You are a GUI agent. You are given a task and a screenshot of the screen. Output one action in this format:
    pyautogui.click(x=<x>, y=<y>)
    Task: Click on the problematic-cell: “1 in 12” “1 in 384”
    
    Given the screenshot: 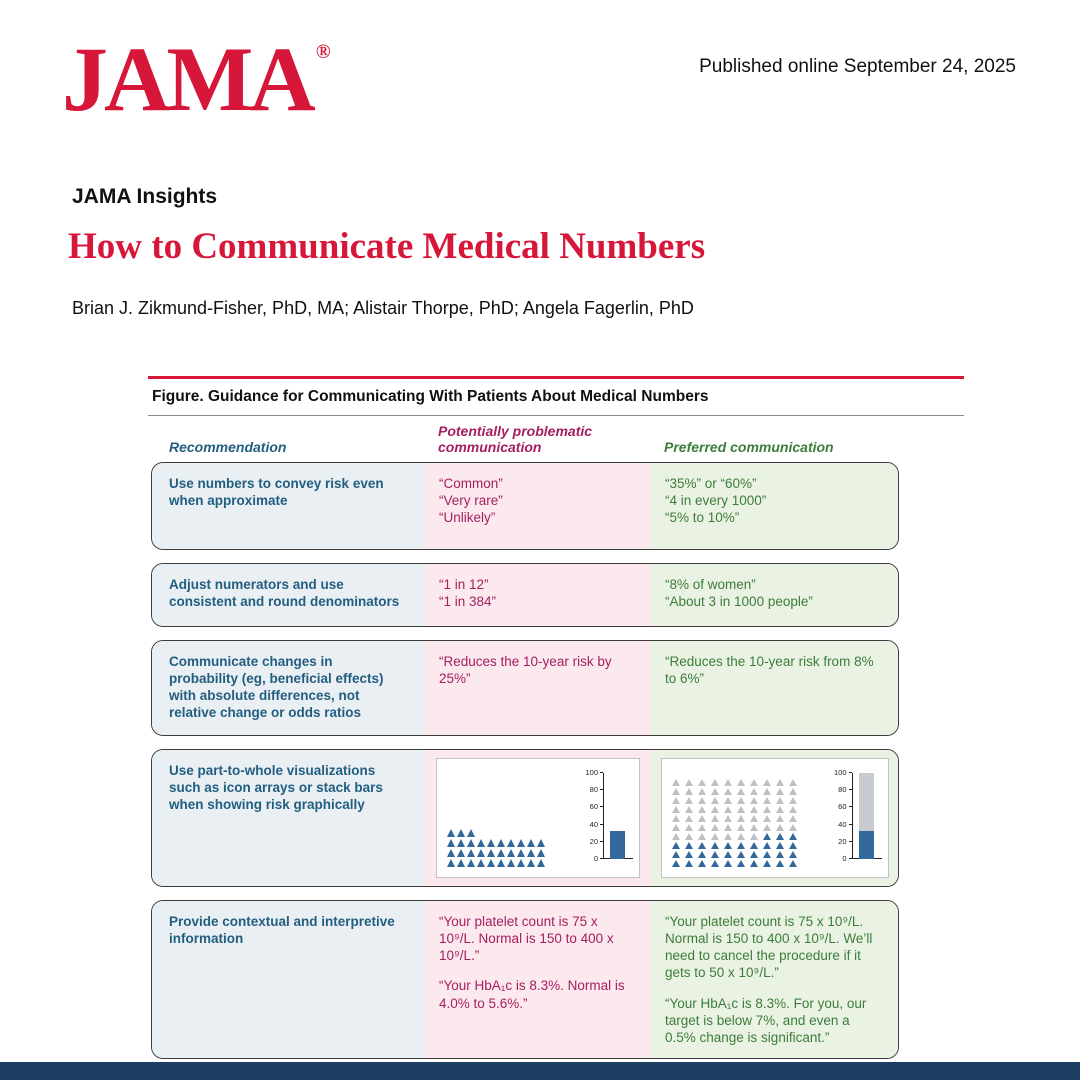 What is the action you would take?
    pyautogui.click(x=538, y=595)
    